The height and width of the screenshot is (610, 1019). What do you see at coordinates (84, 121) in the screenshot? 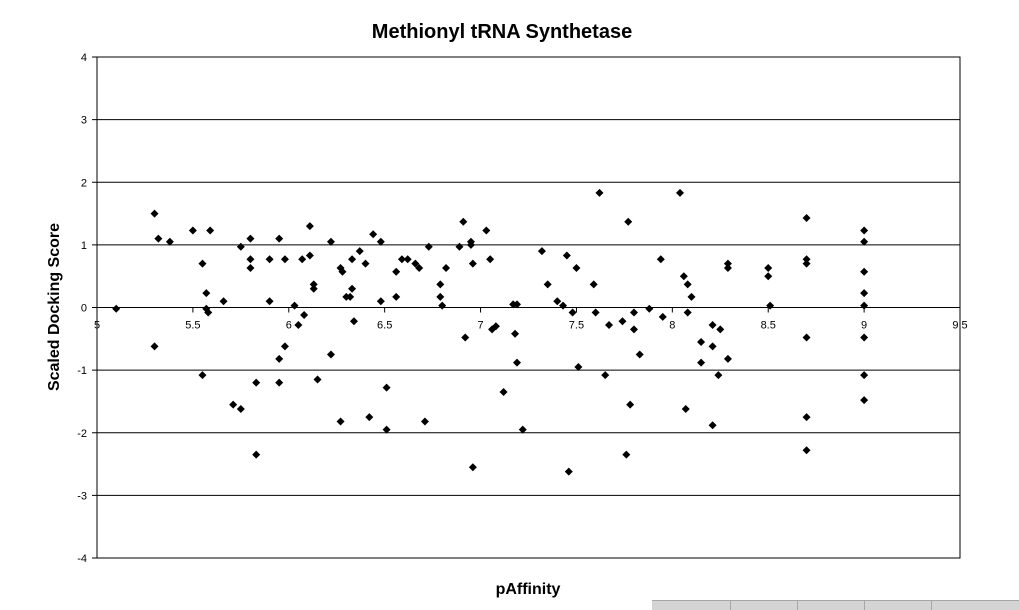
I see `y-tick-label: 3` at bounding box center [84, 121].